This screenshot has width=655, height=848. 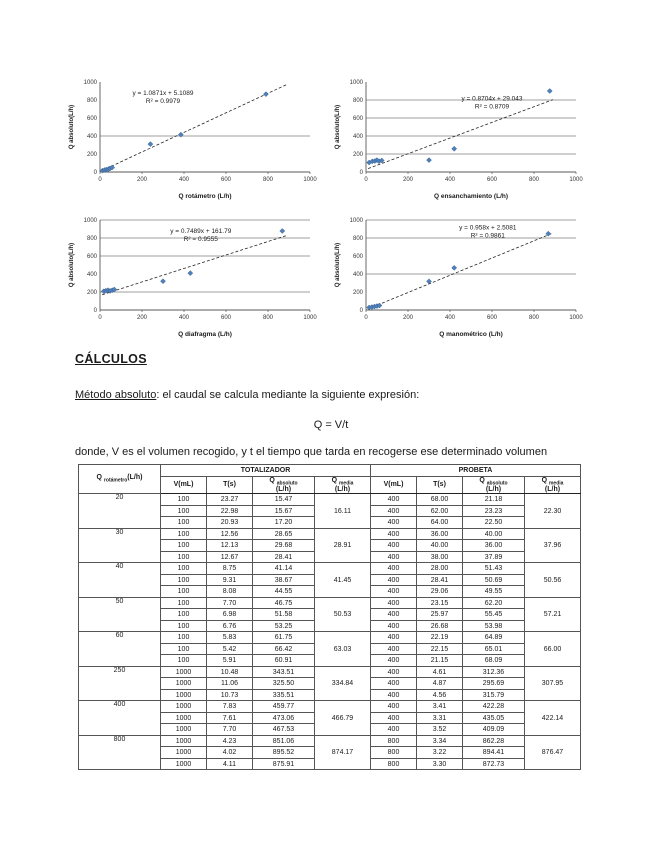 What do you see at coordinates (493, 683) in the screenshot?
I see `cell-pro-qabs: 295.69` at bounding box center [493, 683].